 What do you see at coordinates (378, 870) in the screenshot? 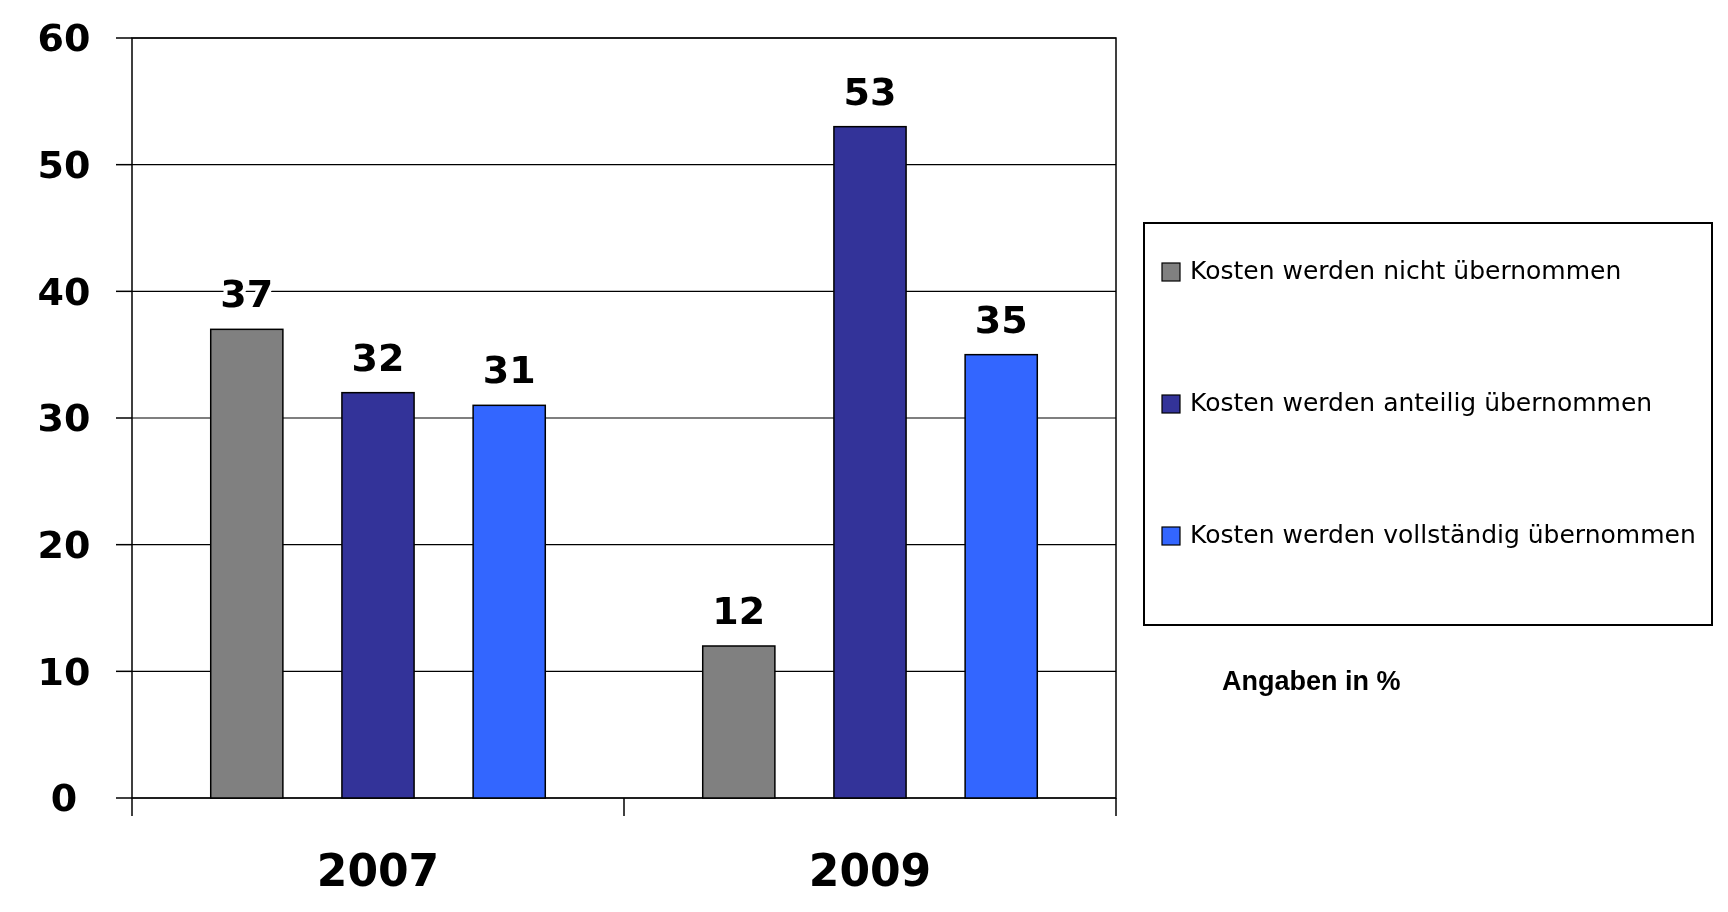
I see `x-tick-label: 2007` at bounding box center [378, 870].